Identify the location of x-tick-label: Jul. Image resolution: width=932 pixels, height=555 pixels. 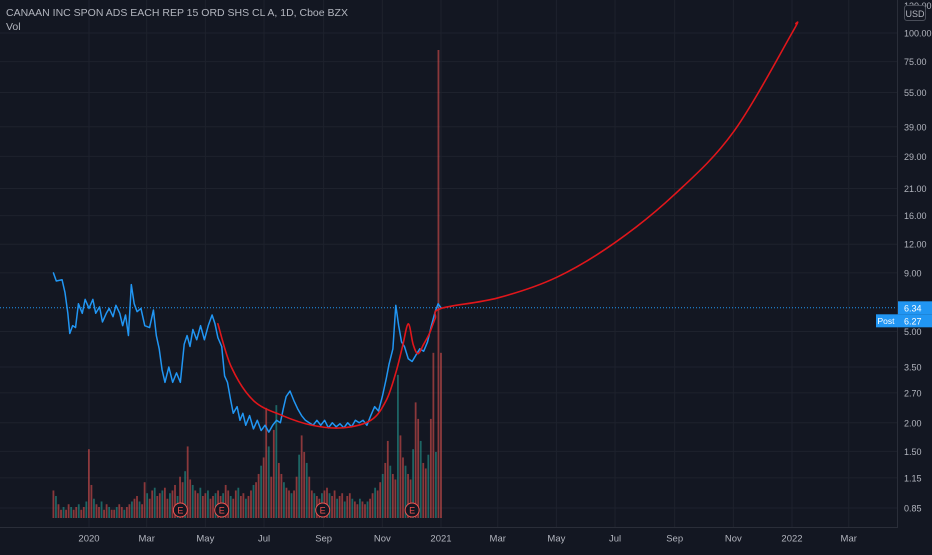
(264, 539).